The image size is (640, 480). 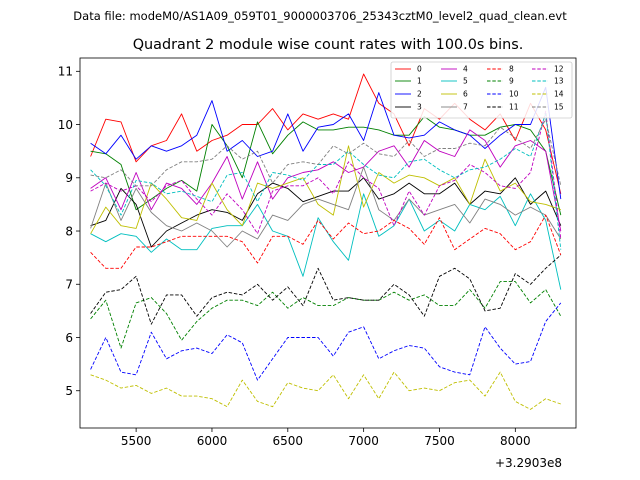 What do you see at coordinates (465, 81) in the screenshot?
I see `legend-label-5: 5` at bounding box center [465, 81].